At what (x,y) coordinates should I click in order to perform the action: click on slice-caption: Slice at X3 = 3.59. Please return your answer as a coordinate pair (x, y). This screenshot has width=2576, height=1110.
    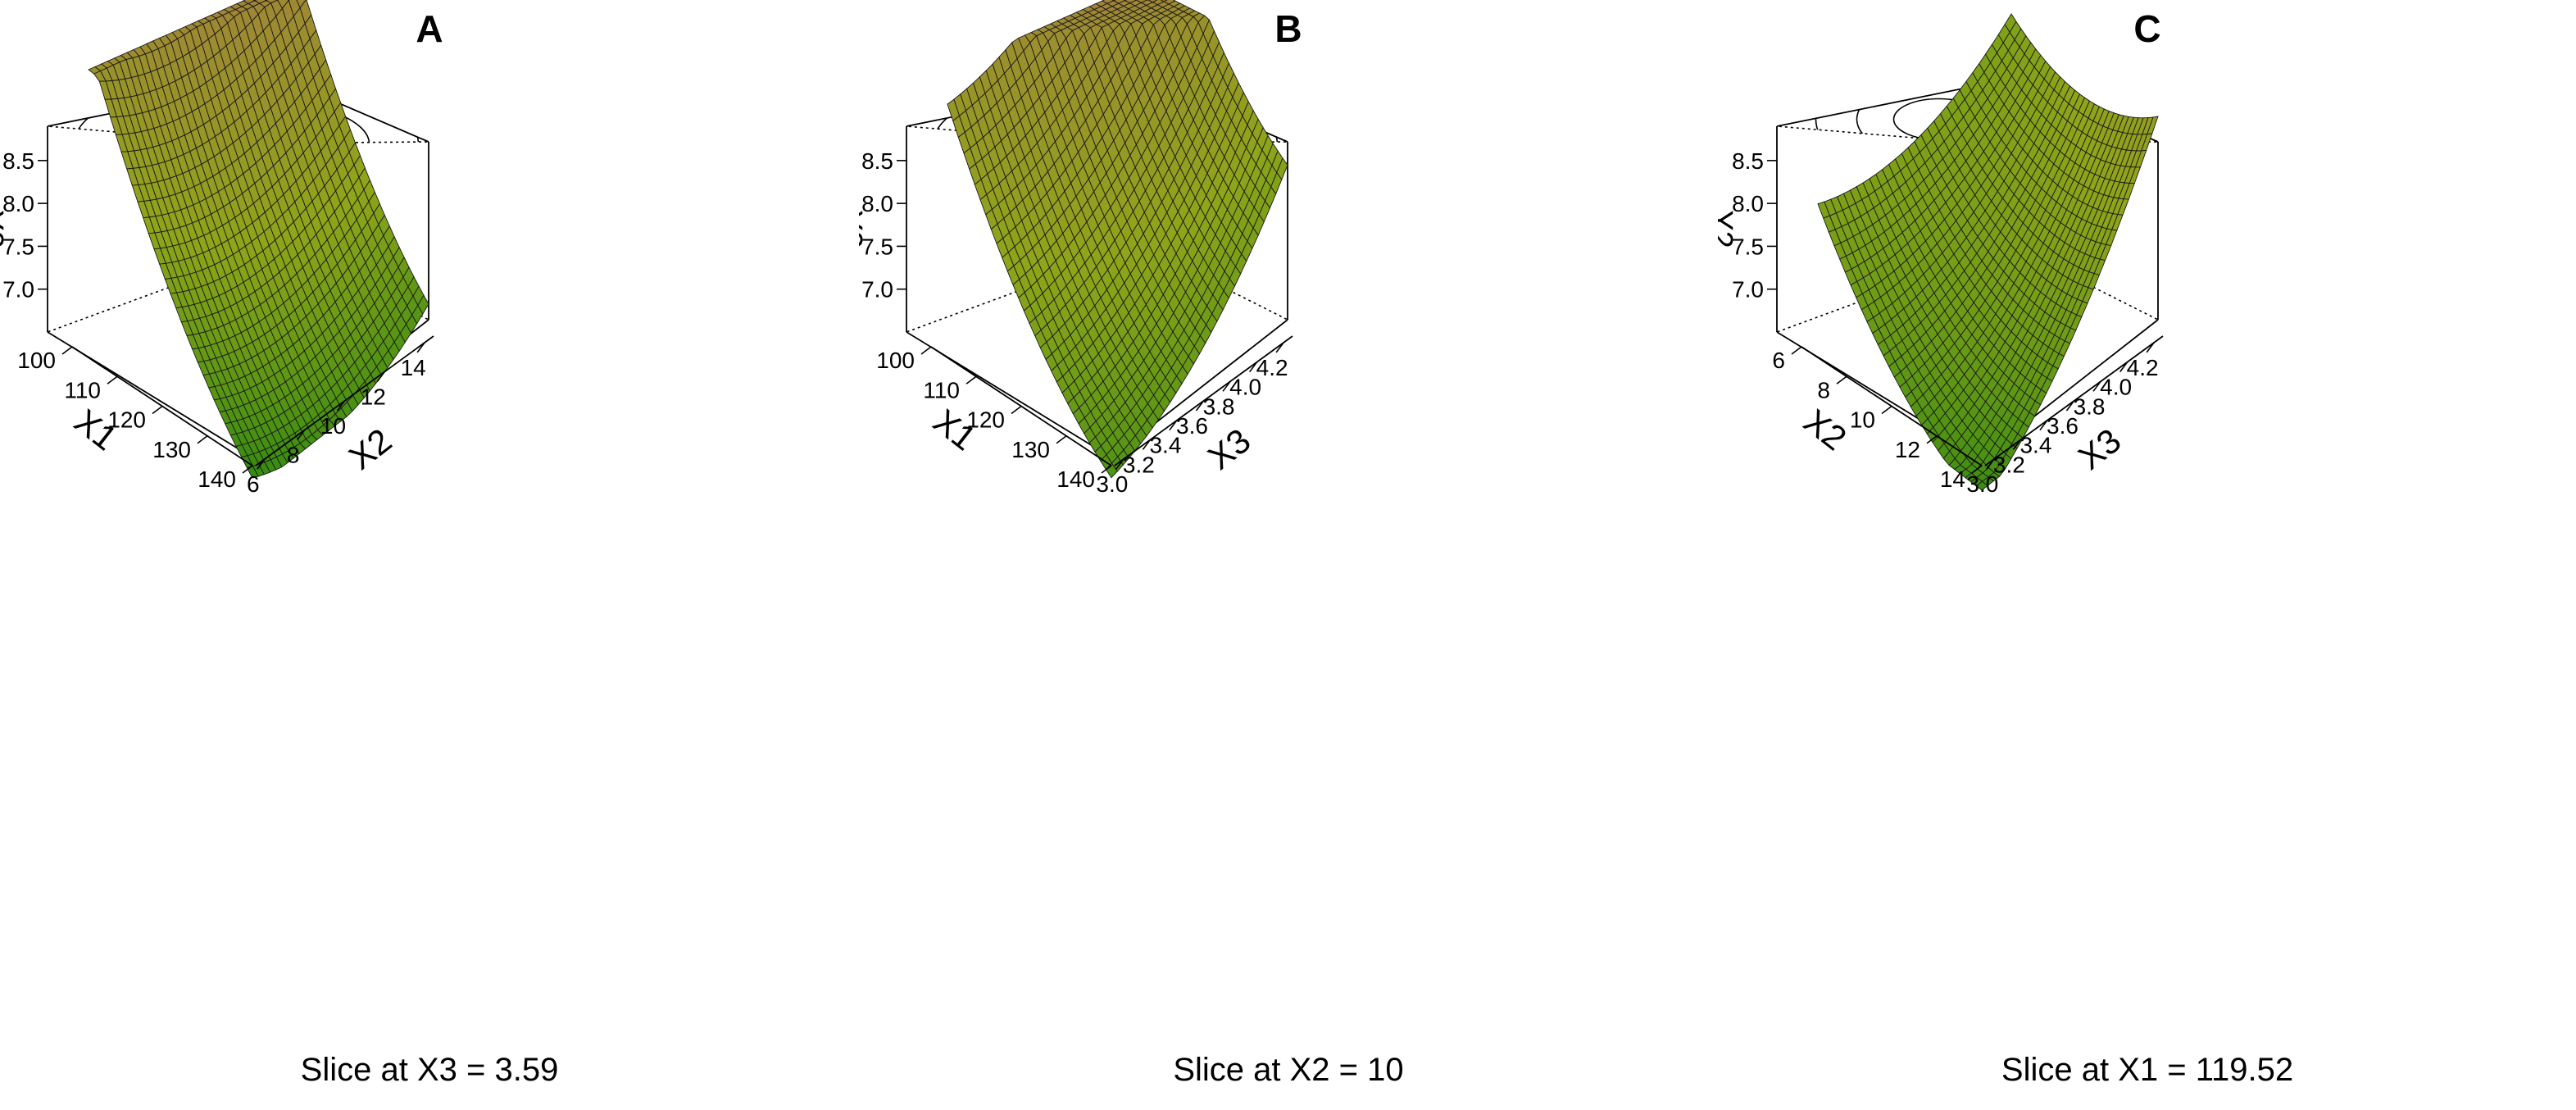
    Looking at the image, I should click on (429, 1070).